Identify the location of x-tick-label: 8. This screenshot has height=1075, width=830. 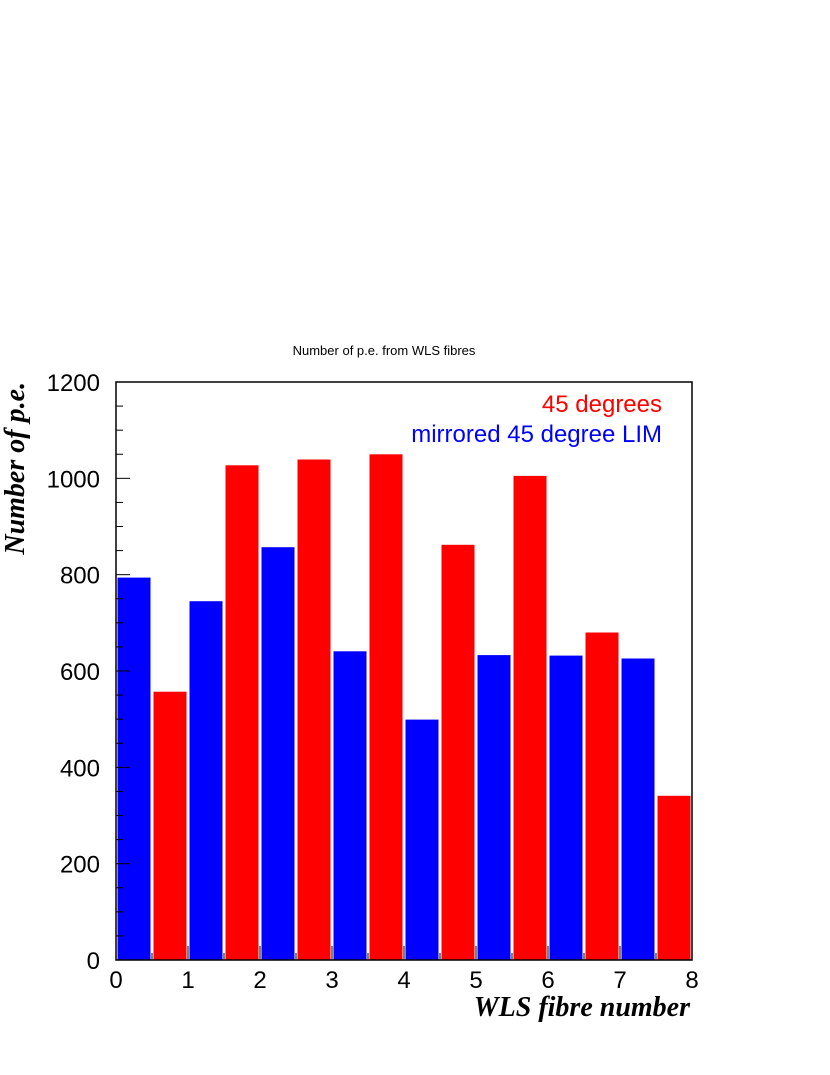
(691, 980).